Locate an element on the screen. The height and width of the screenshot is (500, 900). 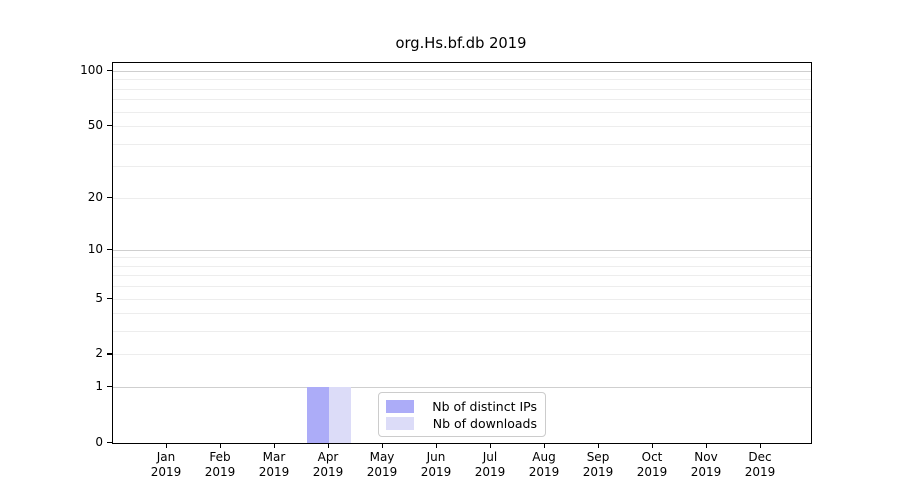
x-axis-label-aug: Aug 2019 is located at coordinates (544, 465).